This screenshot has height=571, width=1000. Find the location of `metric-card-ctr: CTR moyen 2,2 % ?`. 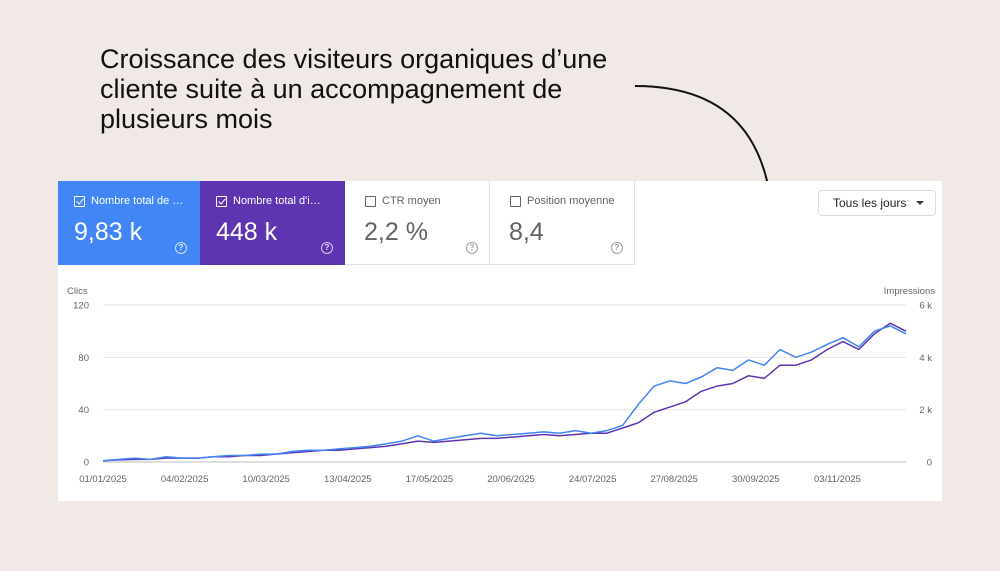

metric-card-ctr: CTR moyen 2,2 % ? is located at coordinates (417, 223).